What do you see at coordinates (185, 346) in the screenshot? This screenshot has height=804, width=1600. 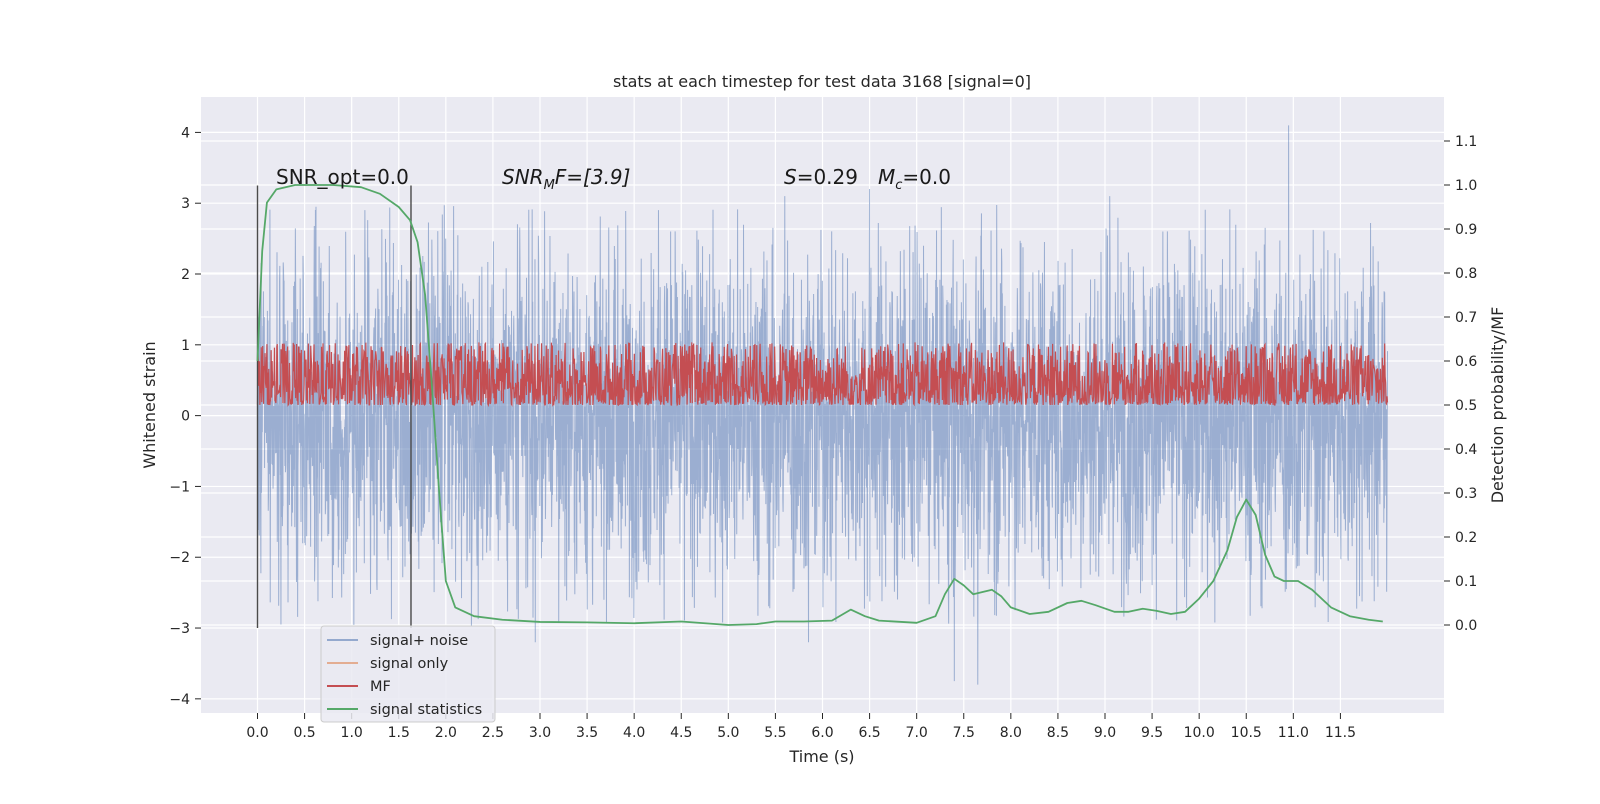 I see `y-left-tick-label: 1` at bounding box center [185, 346].